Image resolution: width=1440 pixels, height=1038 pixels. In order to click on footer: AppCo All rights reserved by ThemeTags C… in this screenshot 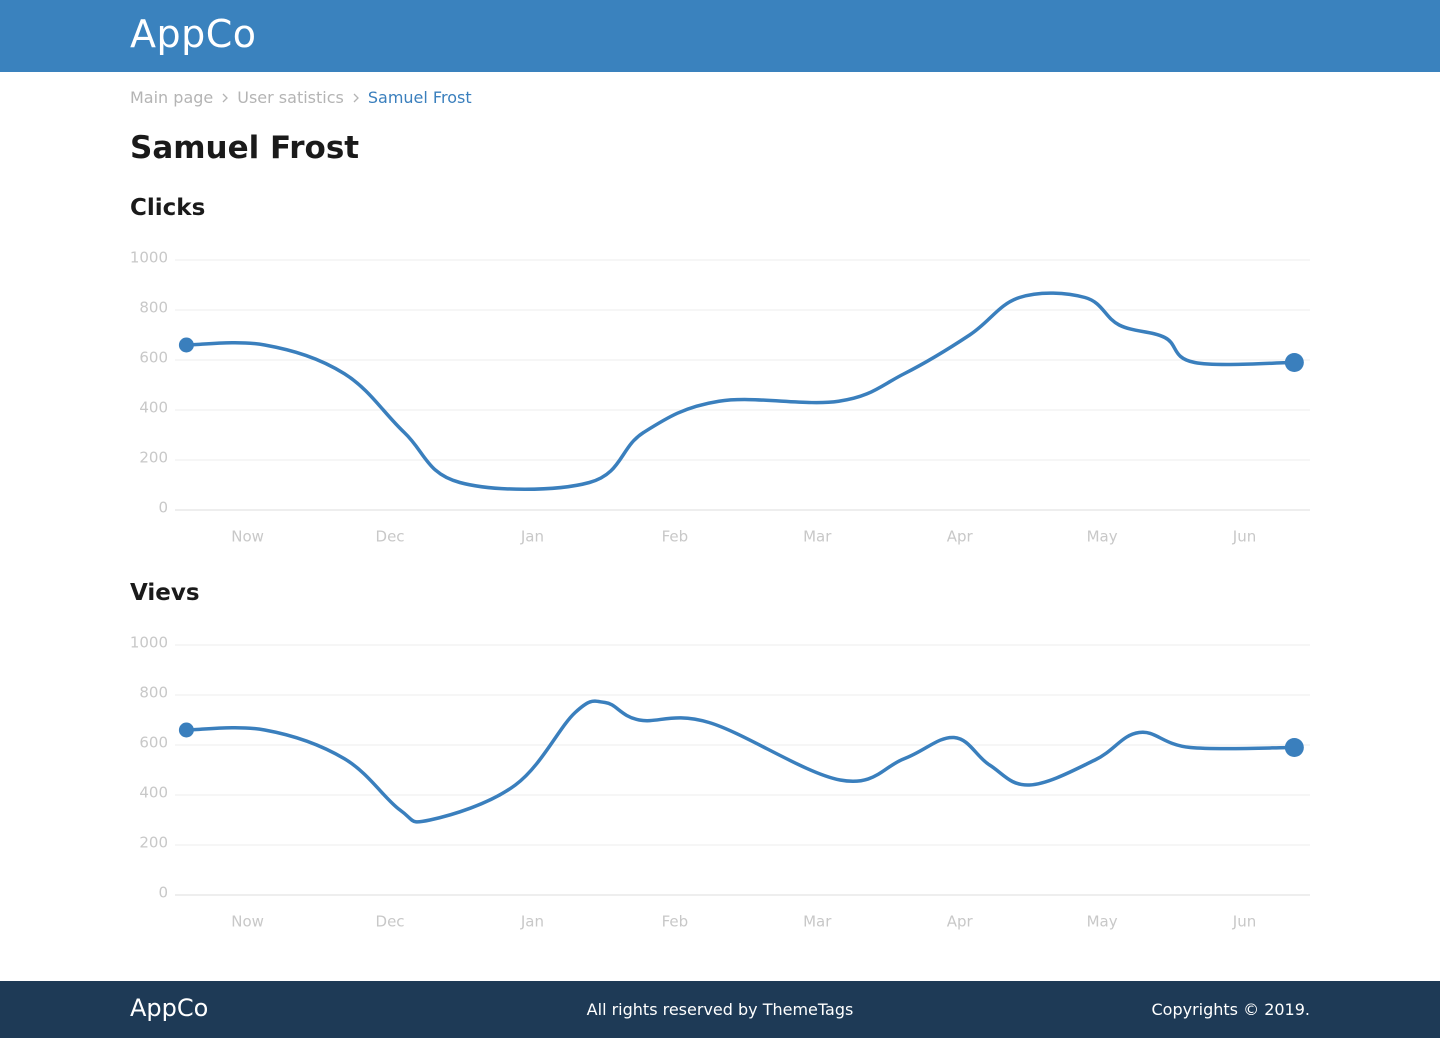, I will do `click(720, 1009)`.